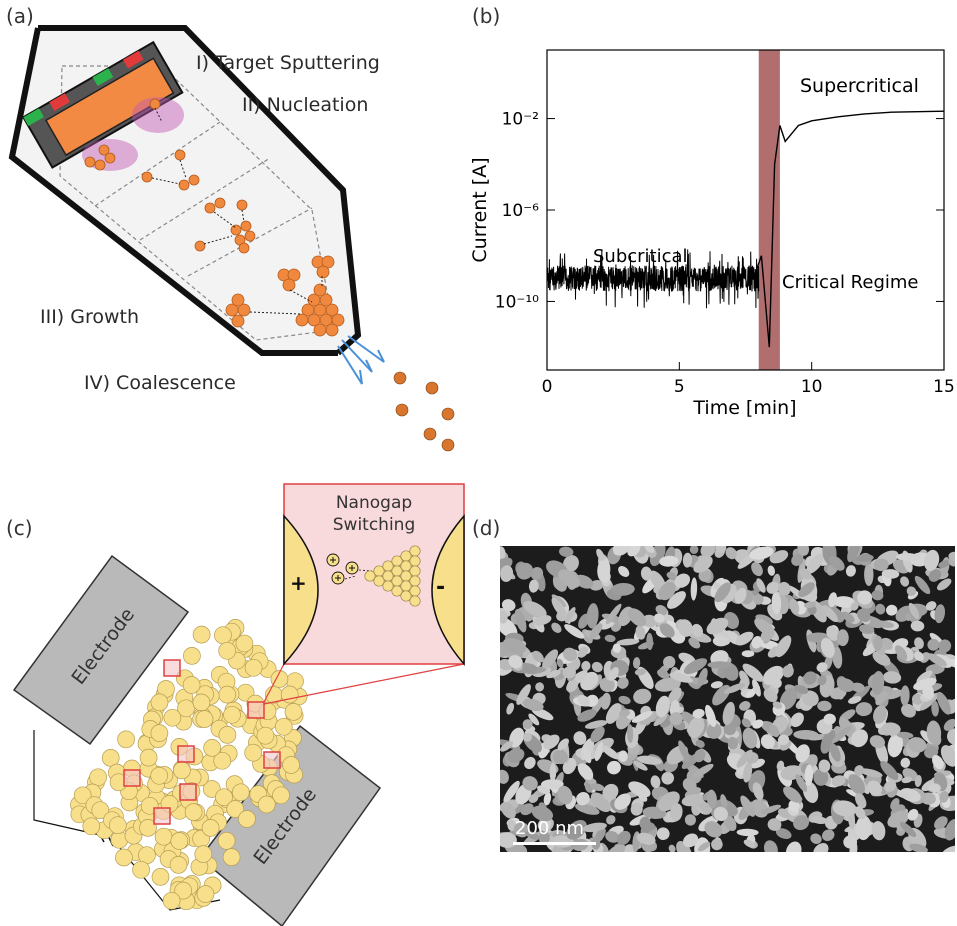 This screenshot has height=926, width=957. What do you see at coordinates (480, 209) in the screenshot?
I see `y-axis-label: Current [A]` at bounding box center [480, 209].